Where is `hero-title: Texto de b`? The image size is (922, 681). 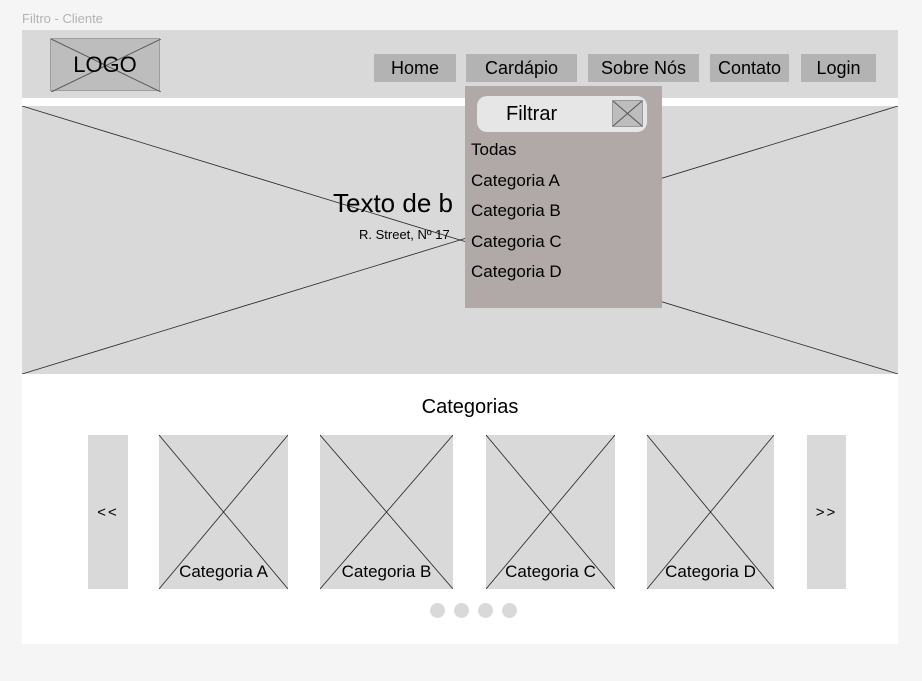
hero-title: Texto de b is located at coordinates (393, 203).